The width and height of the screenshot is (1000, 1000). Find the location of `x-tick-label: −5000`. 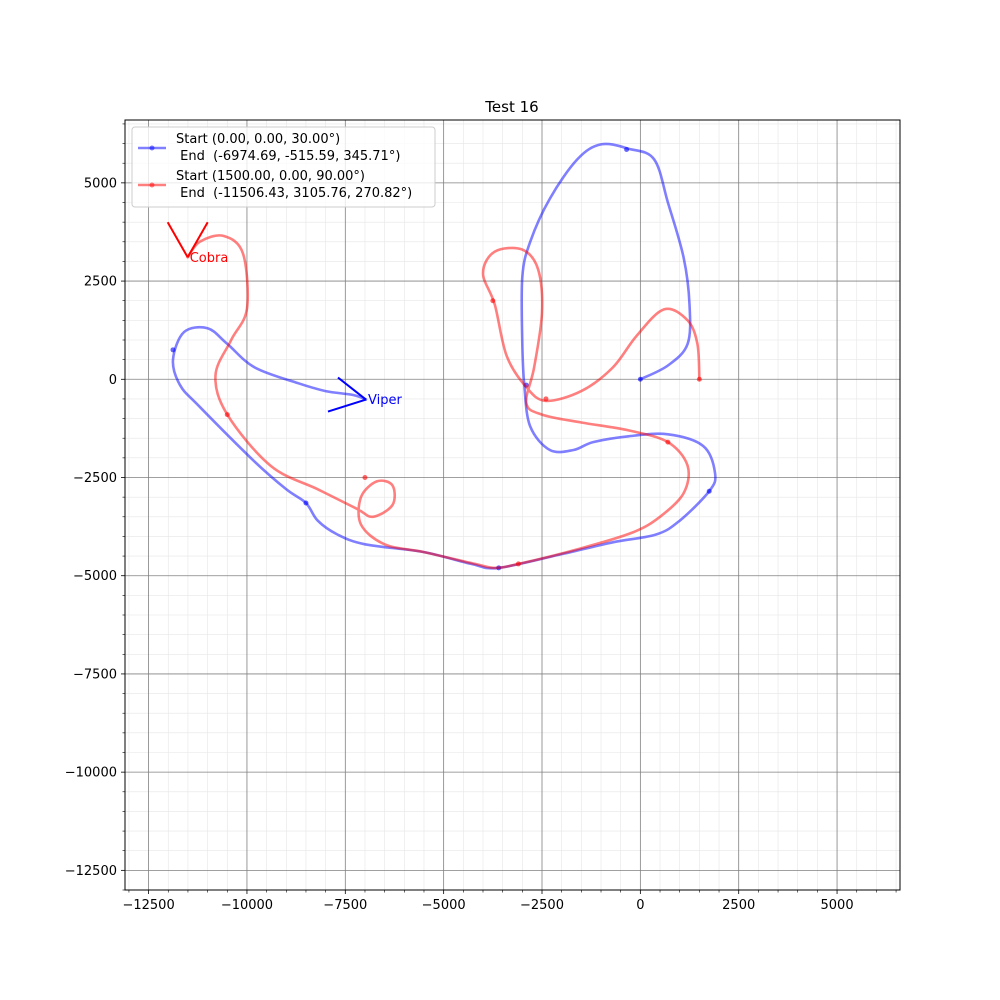

x-tick-label: −5000 is located at coordinates (444, 905).